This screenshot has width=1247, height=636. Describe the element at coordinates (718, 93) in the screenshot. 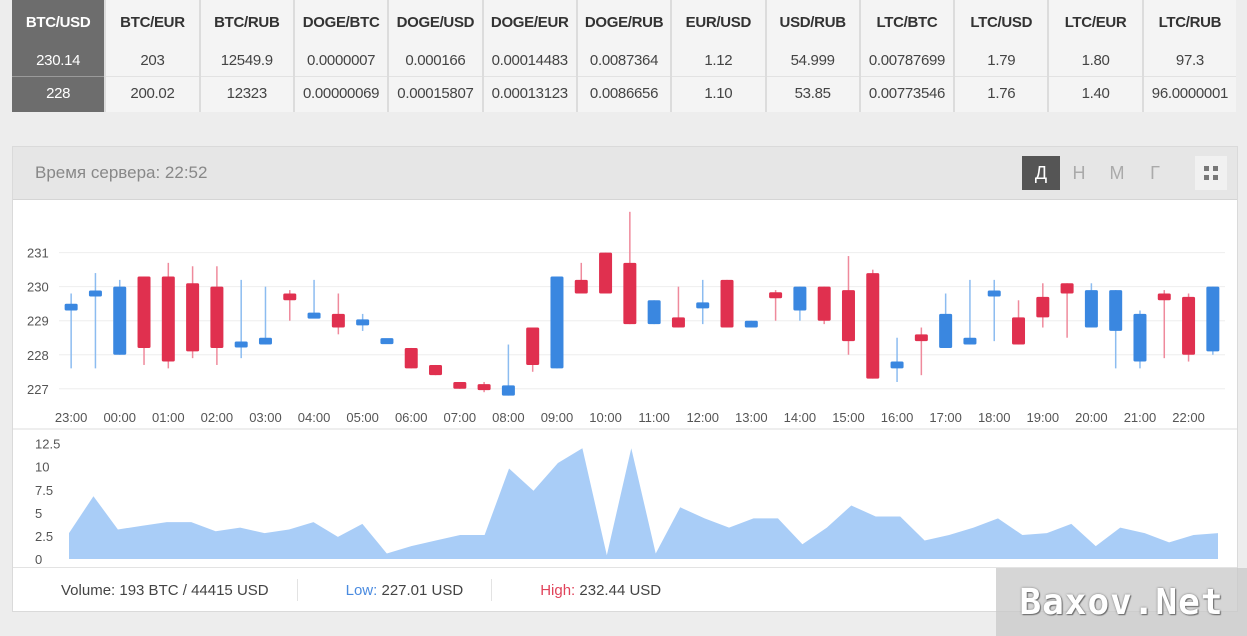

I see `ticker-value-2: 1.10` at that location.